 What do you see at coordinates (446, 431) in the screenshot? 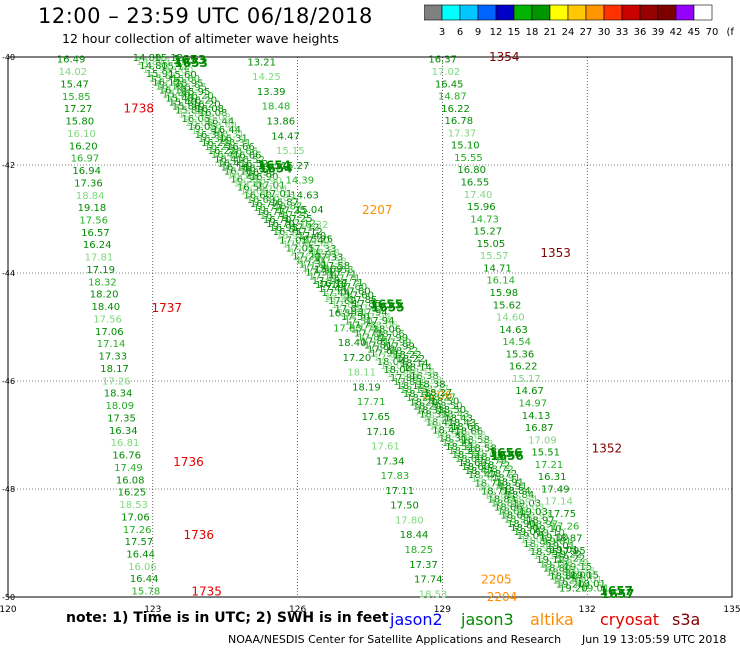
I see `swh-value: 18.41` at bounding box center [446, 431].